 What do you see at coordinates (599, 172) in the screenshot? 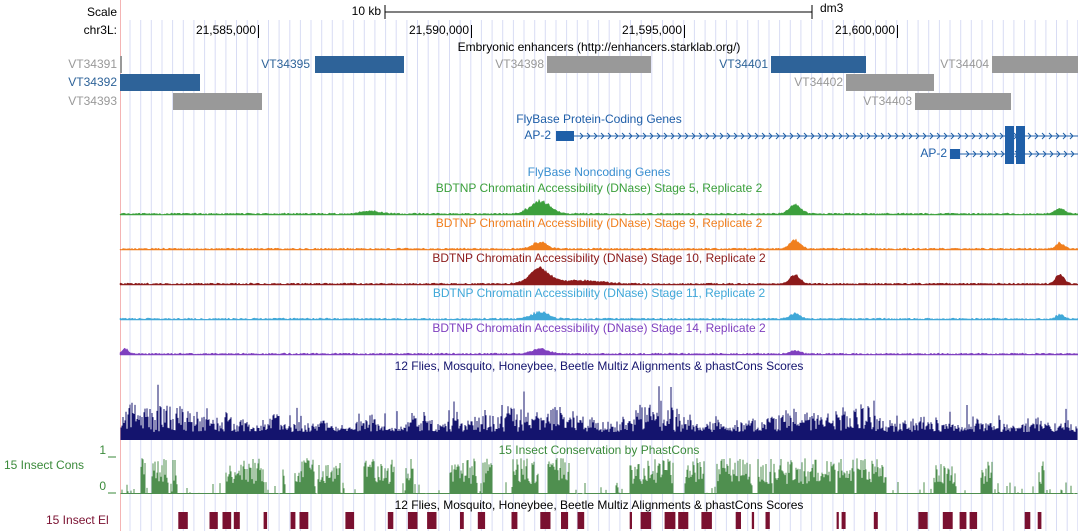
I see `track-title: FlyBase Noncoding Genes` at bounding box center [599, 172].